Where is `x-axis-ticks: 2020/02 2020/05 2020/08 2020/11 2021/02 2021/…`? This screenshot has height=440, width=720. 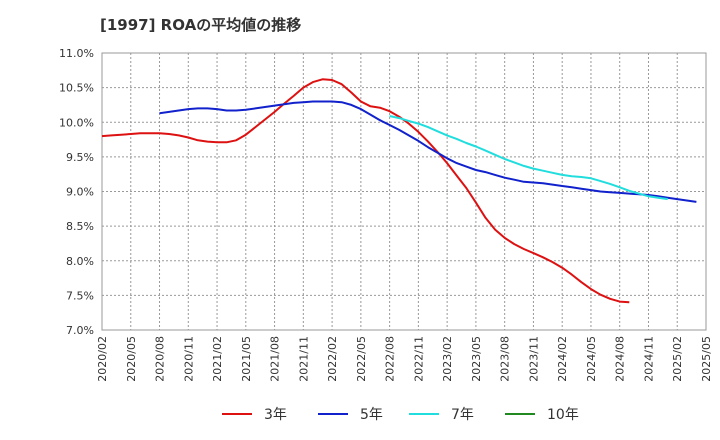
x-axis-ticks: 2020/02 2020/05 2020/08 2020/11 2021/02 2021/… is located at coordinates (404, 359).